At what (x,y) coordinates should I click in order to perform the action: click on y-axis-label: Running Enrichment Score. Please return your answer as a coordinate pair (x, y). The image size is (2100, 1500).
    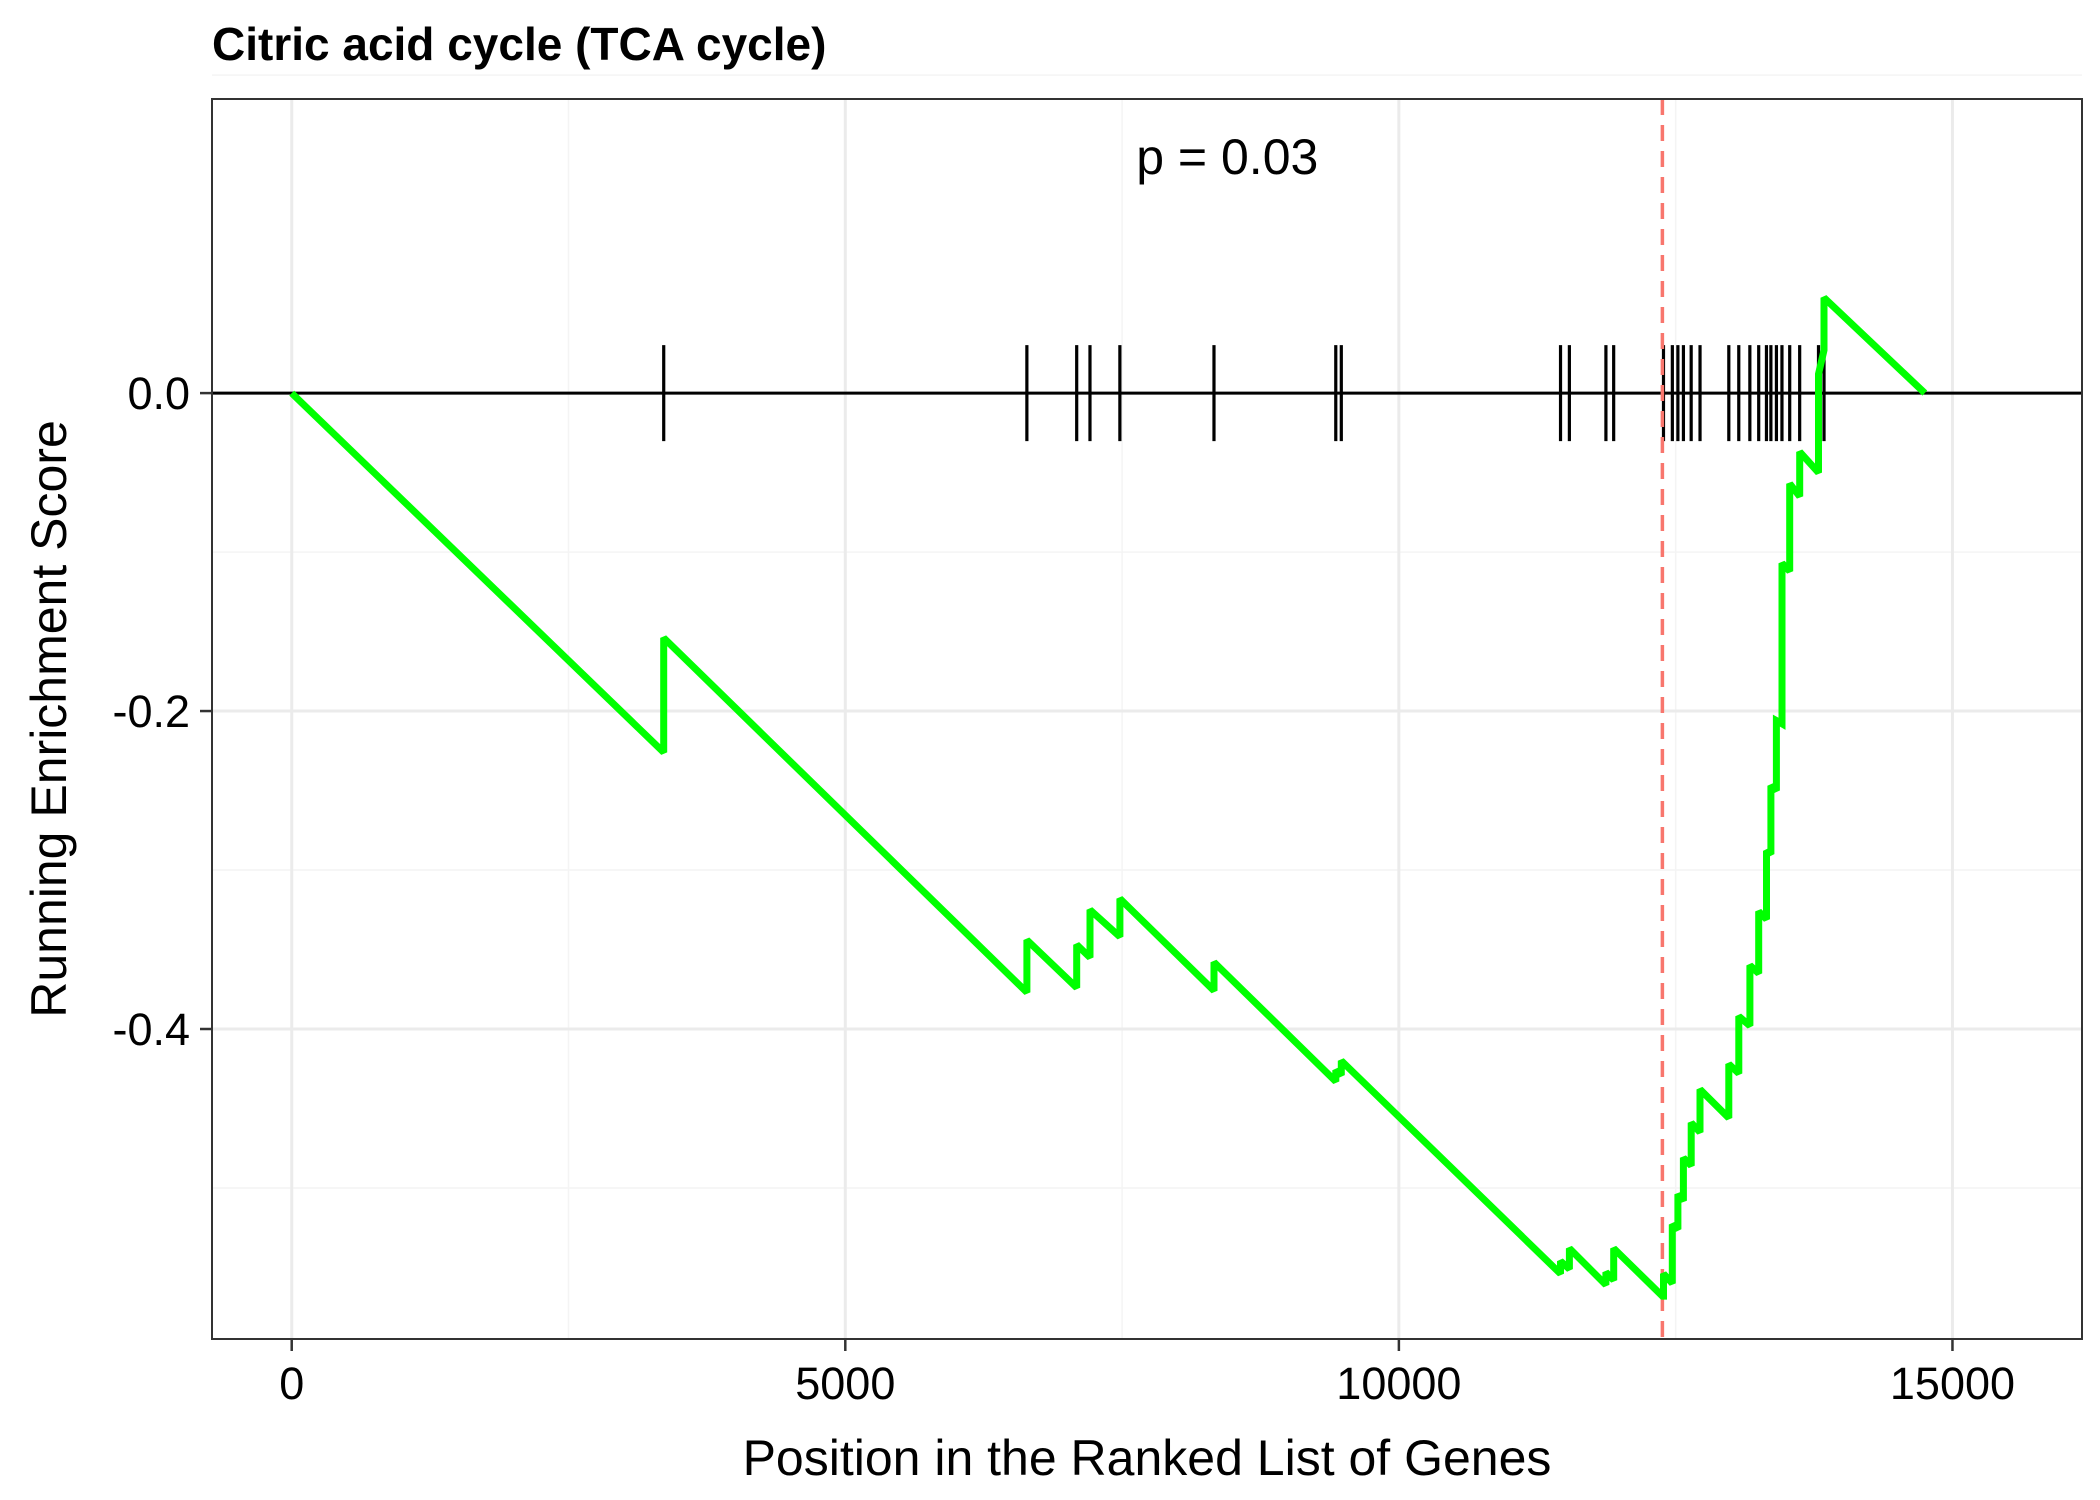
    Looking at the image, I should click on (49, 719).